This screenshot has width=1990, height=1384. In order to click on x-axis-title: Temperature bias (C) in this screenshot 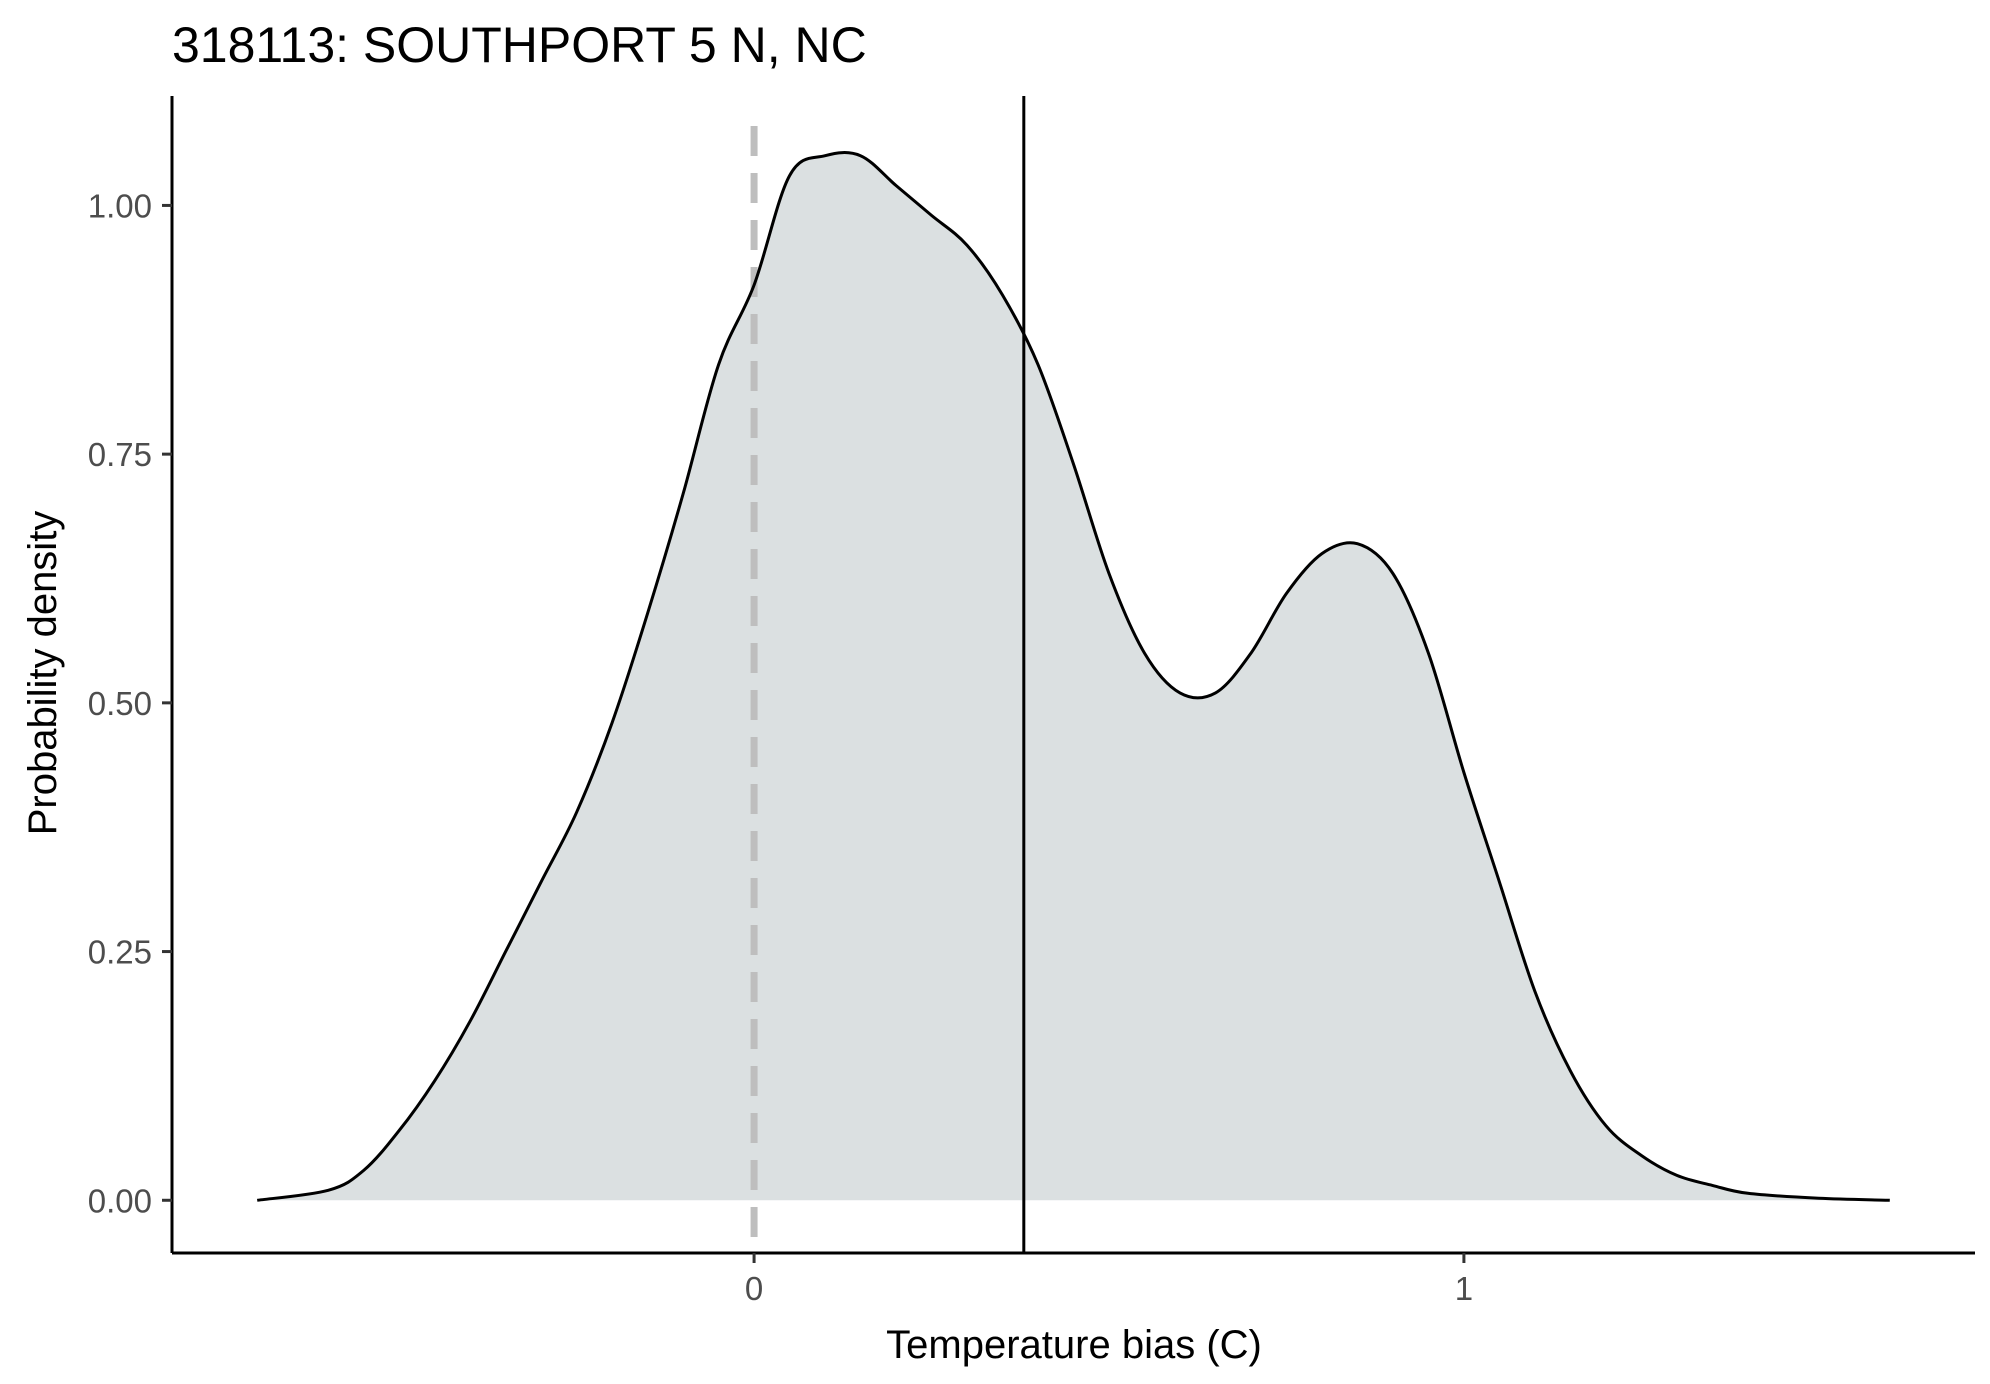, I will do `click(1074, 1345)`.